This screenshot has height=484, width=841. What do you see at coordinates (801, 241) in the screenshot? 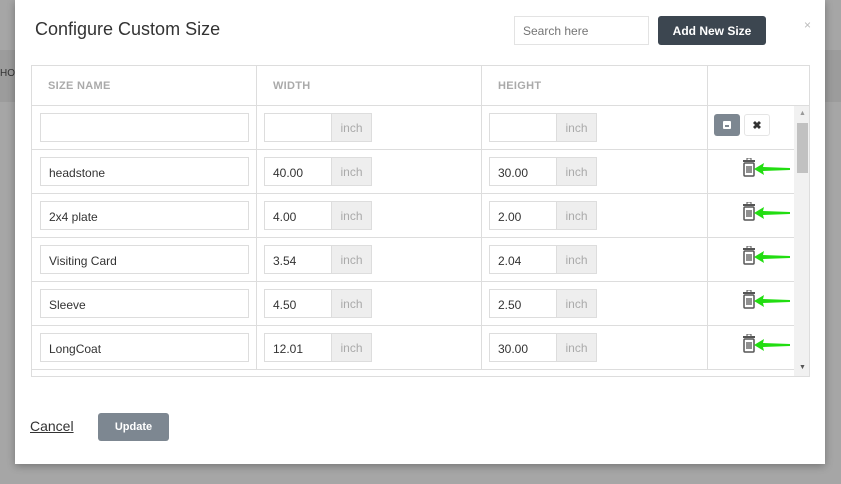
I see `scrollbar: ▲ ▼` at bounding box center [801, 241].